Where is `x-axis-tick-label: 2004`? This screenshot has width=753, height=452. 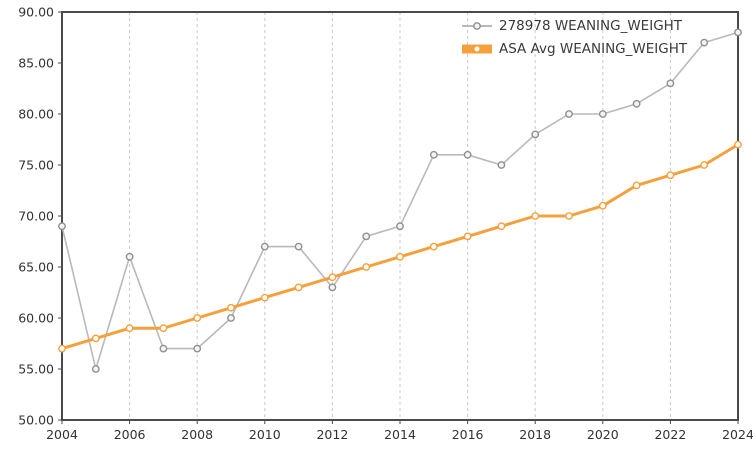 x-axis-tick-label: 2004 is located at coordinates (62, 434).